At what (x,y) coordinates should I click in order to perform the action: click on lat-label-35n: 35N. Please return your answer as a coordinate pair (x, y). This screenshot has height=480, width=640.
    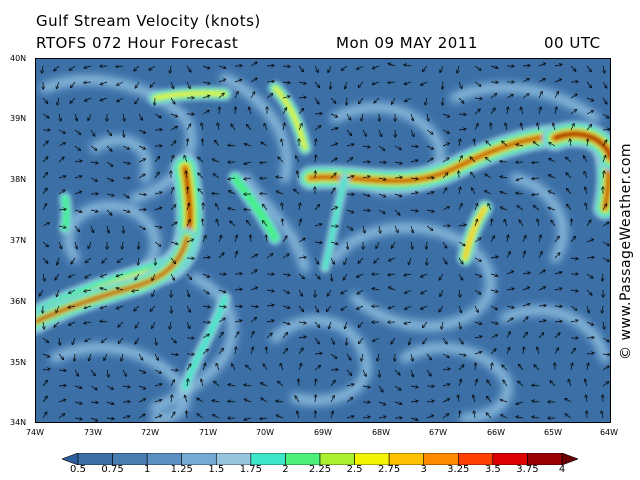
    Looking at the image, I should click on (18, 362).